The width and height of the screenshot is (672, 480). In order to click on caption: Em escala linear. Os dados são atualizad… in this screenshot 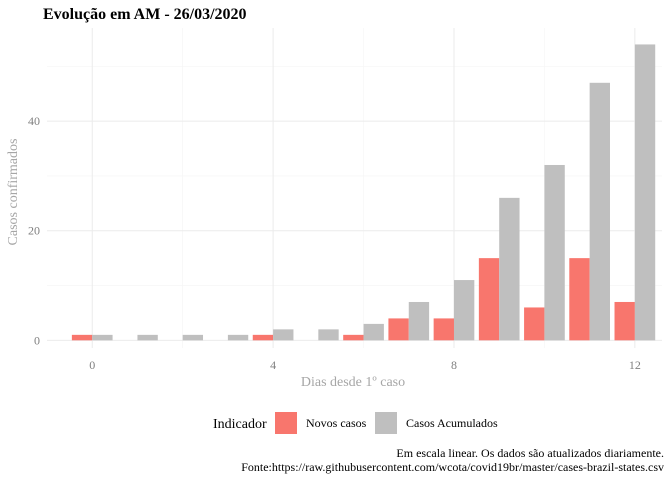, I will do `click(452, 460)`.